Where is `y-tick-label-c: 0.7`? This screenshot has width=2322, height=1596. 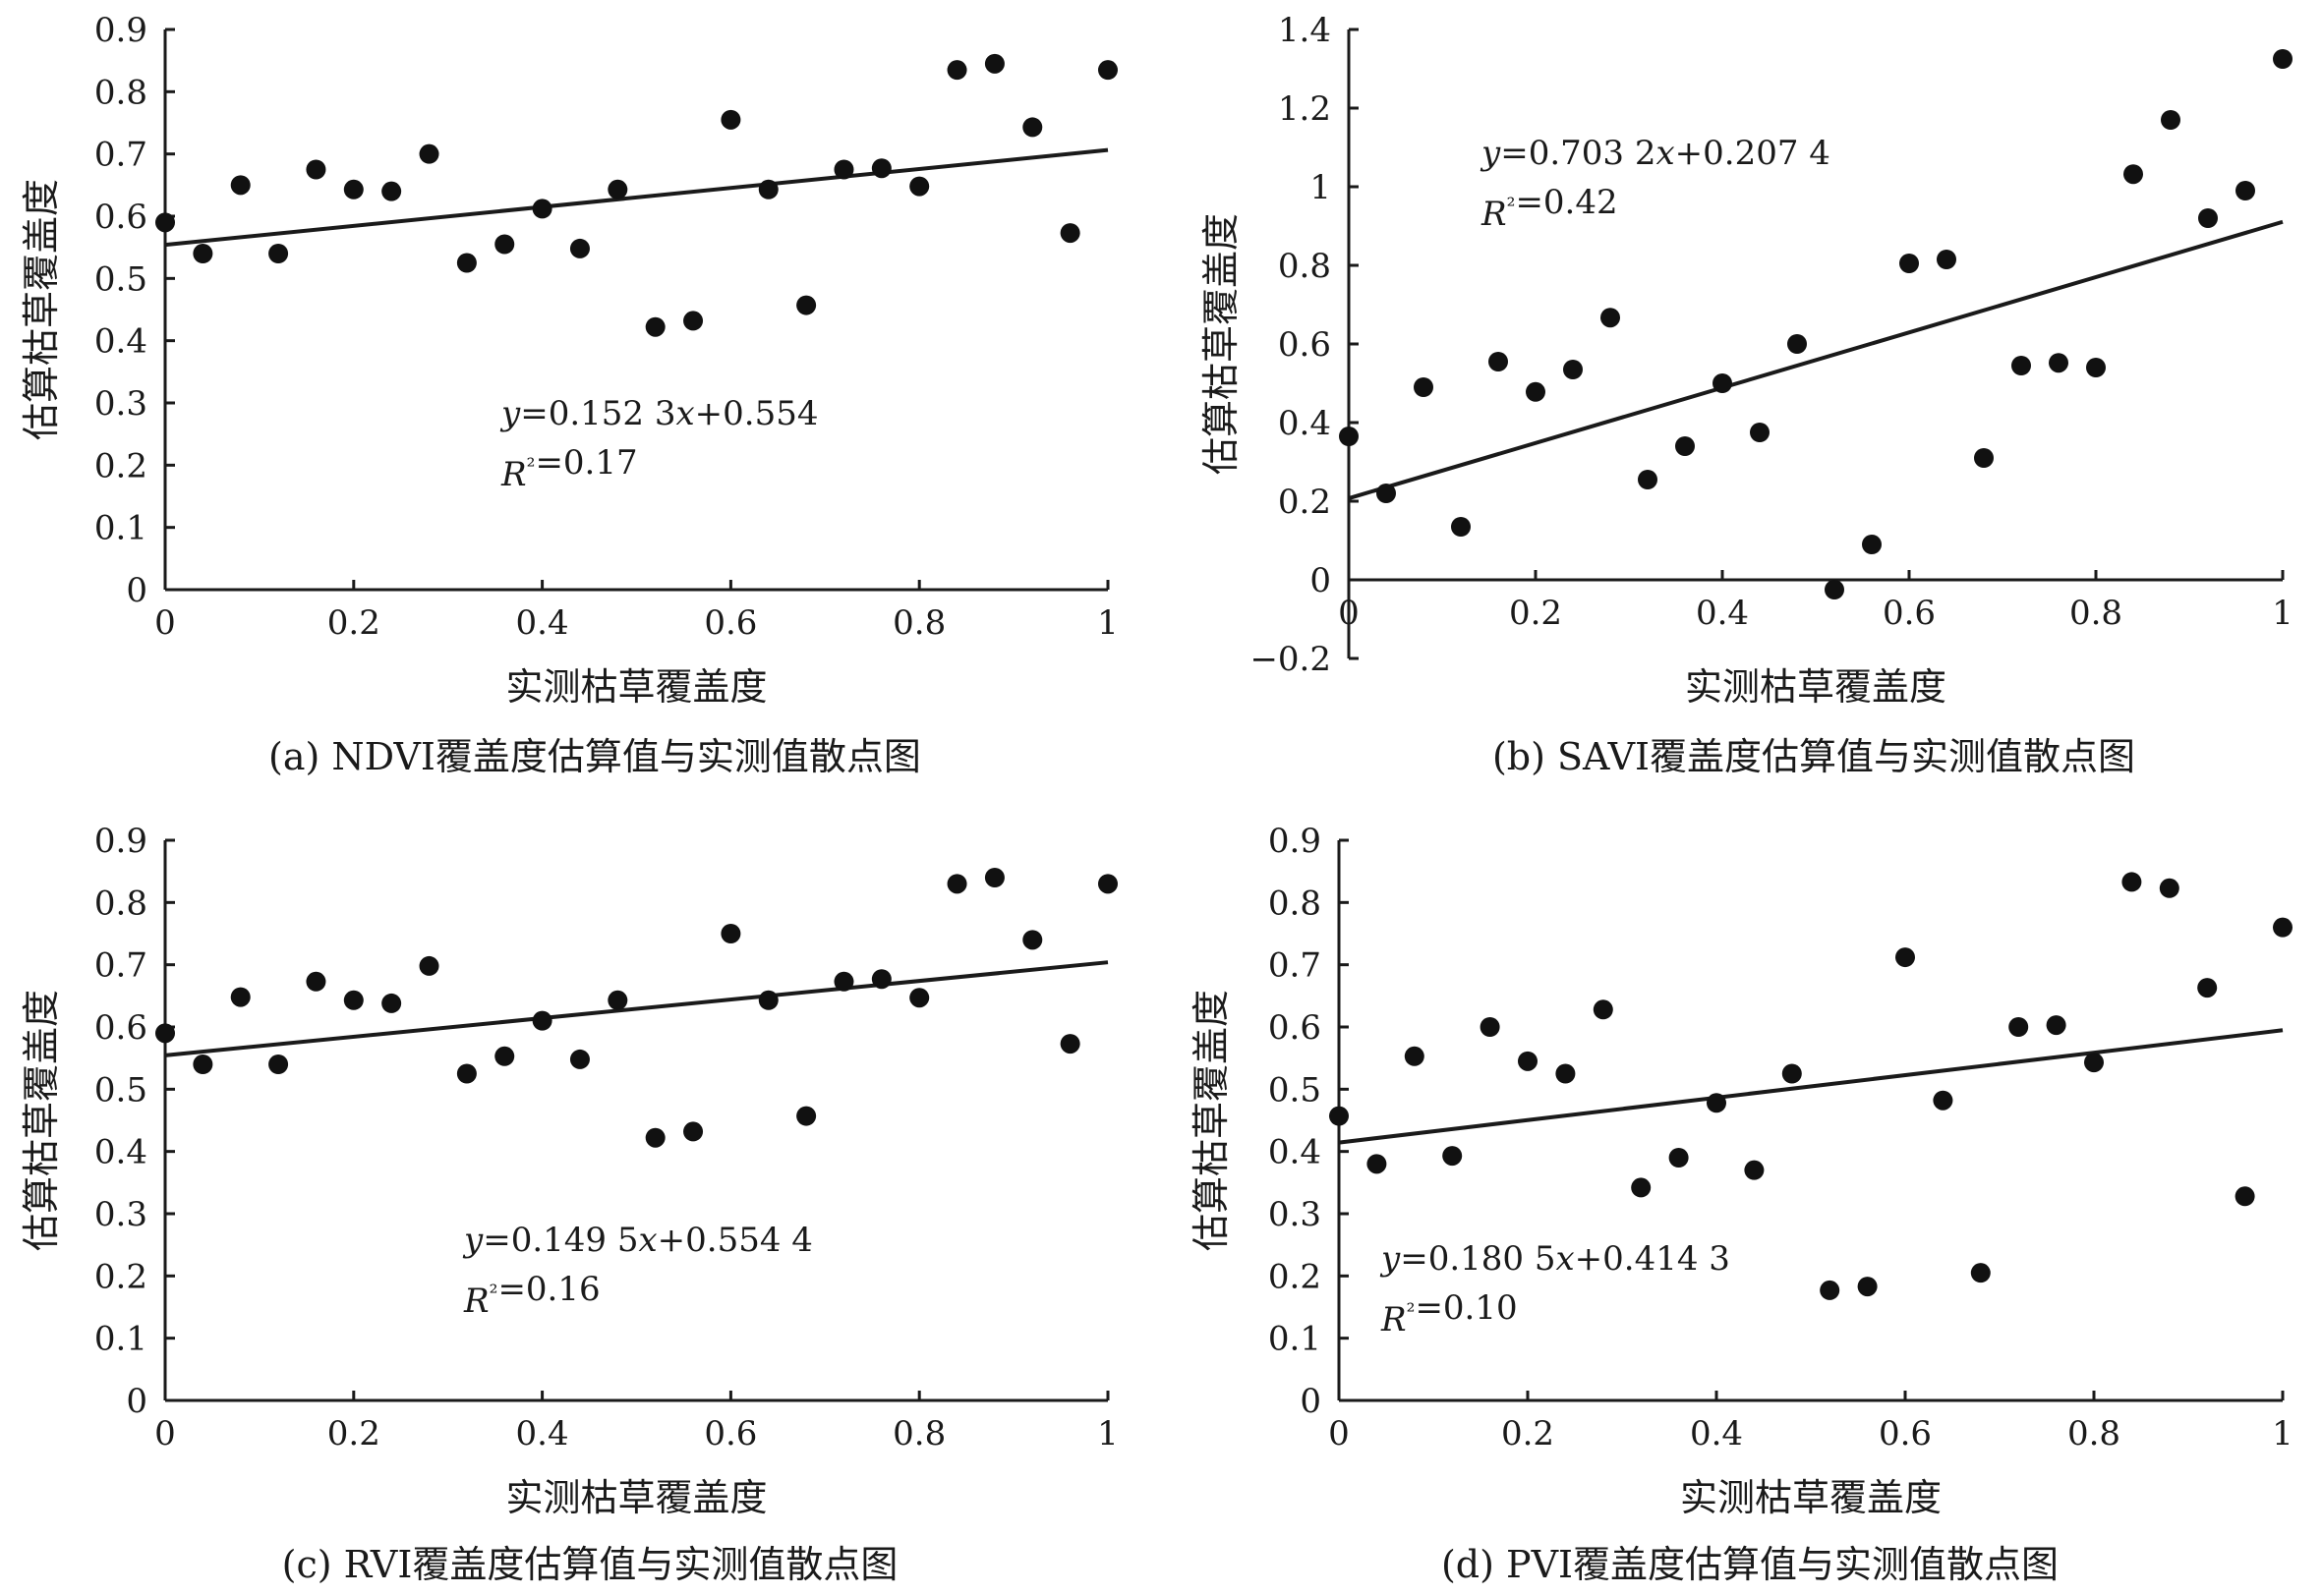
y-tick-label-c: 0.7 is located at coordinates (120, 966).